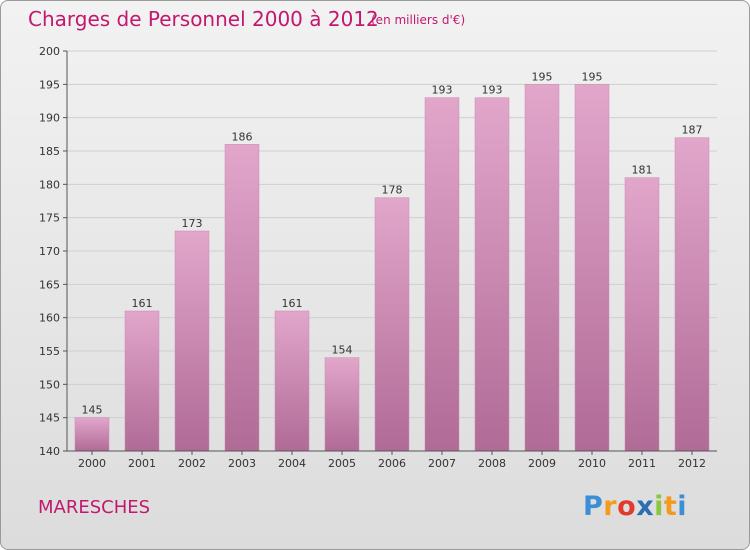 This screenshot has width=750, height=550. I want to click on data-label-2009: 195, so click(542, 76).